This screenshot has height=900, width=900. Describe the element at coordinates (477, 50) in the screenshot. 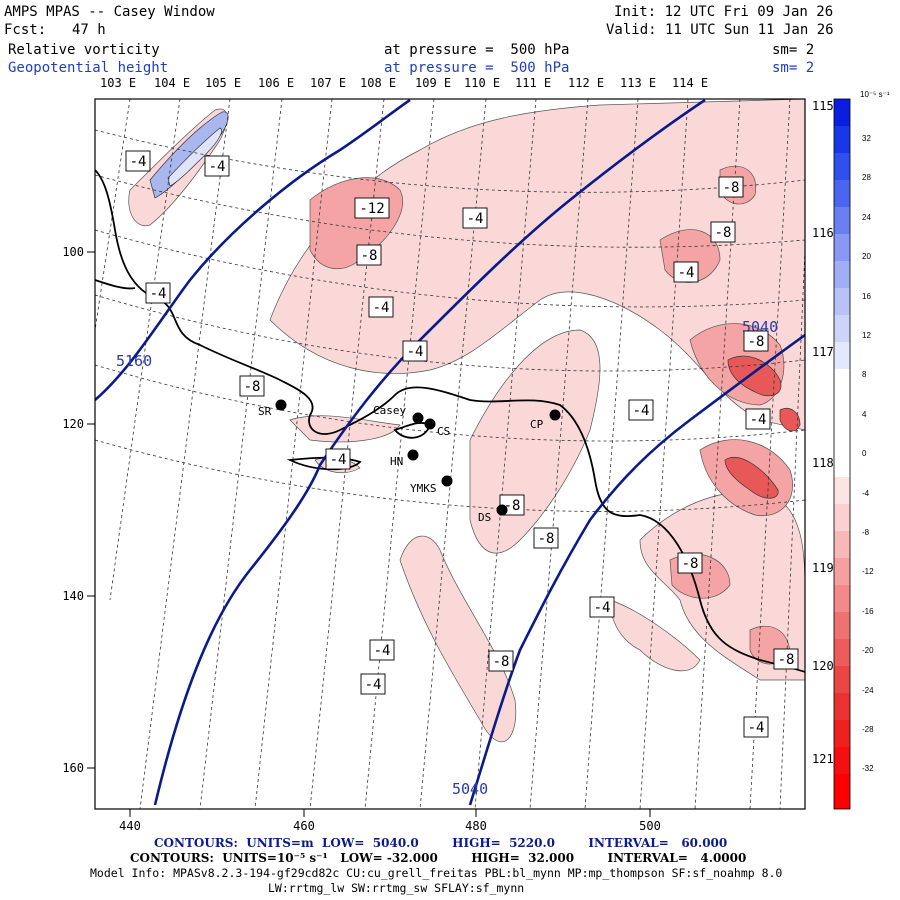

I see `field1-level: at pressure = 500 hPa` at that location.